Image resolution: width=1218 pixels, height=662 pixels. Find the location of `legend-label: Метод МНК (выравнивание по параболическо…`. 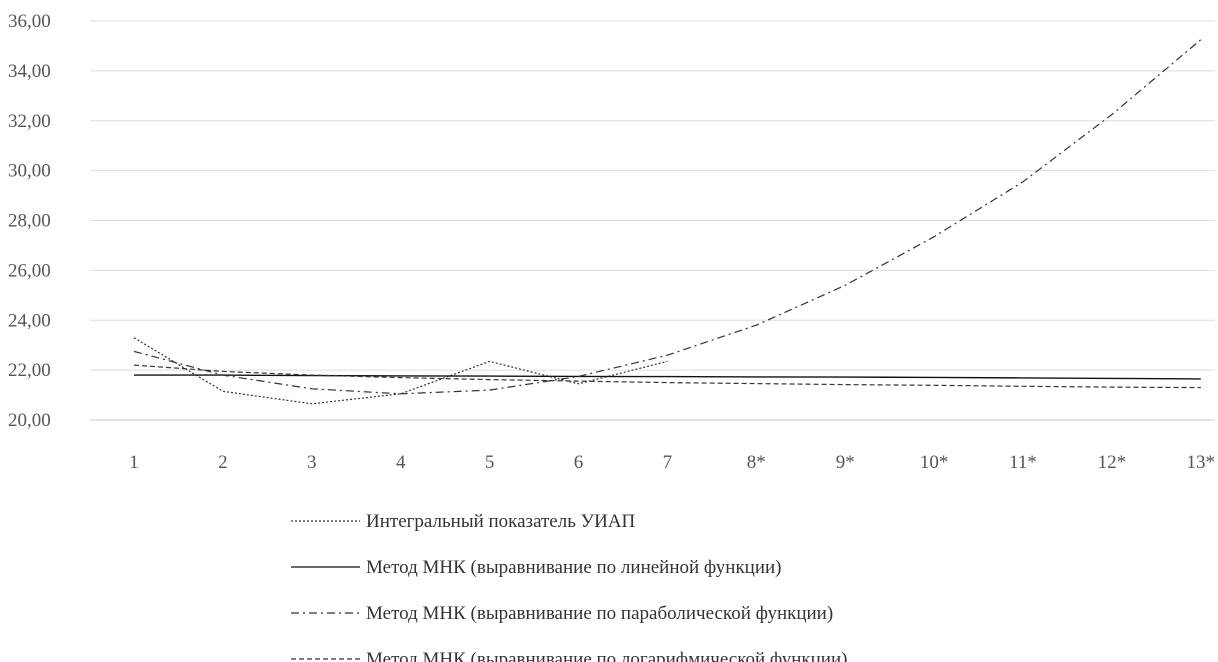

legend-label: Метод МНК (выравнивание по параболическо… is located at coordinates (599, 613).